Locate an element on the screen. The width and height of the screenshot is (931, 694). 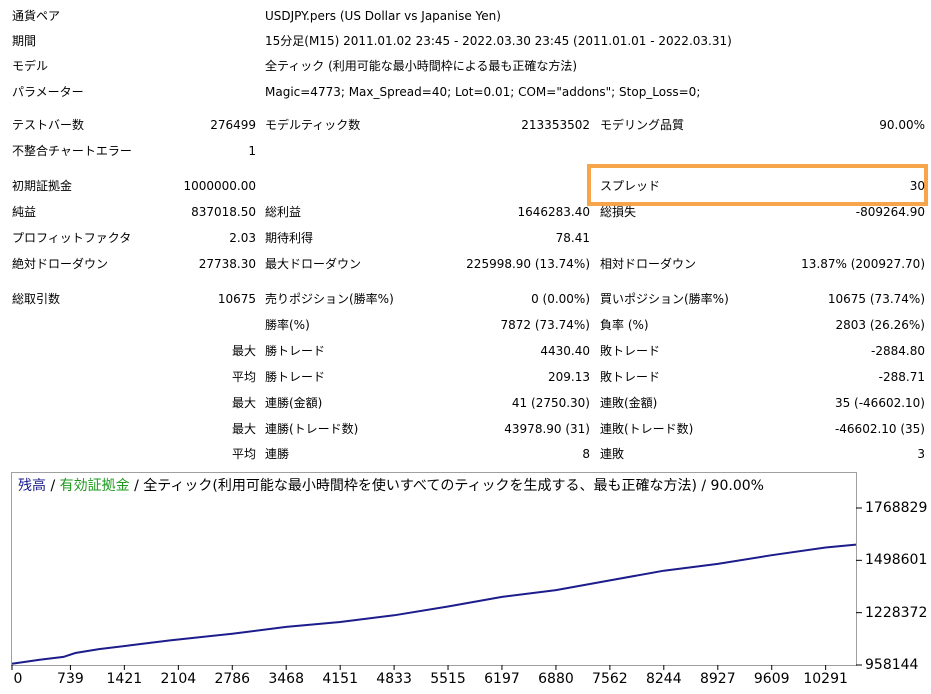
caption-equity: 有効証拠金 is located at coordinates (94, 486).